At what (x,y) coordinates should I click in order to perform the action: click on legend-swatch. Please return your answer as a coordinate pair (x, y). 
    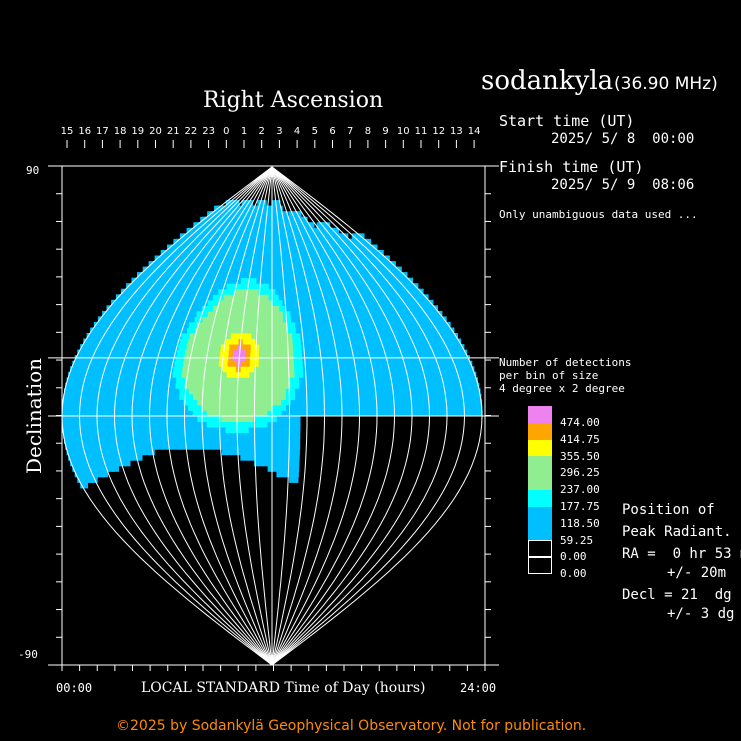
    Looking at the image, I should click on (540, 532).